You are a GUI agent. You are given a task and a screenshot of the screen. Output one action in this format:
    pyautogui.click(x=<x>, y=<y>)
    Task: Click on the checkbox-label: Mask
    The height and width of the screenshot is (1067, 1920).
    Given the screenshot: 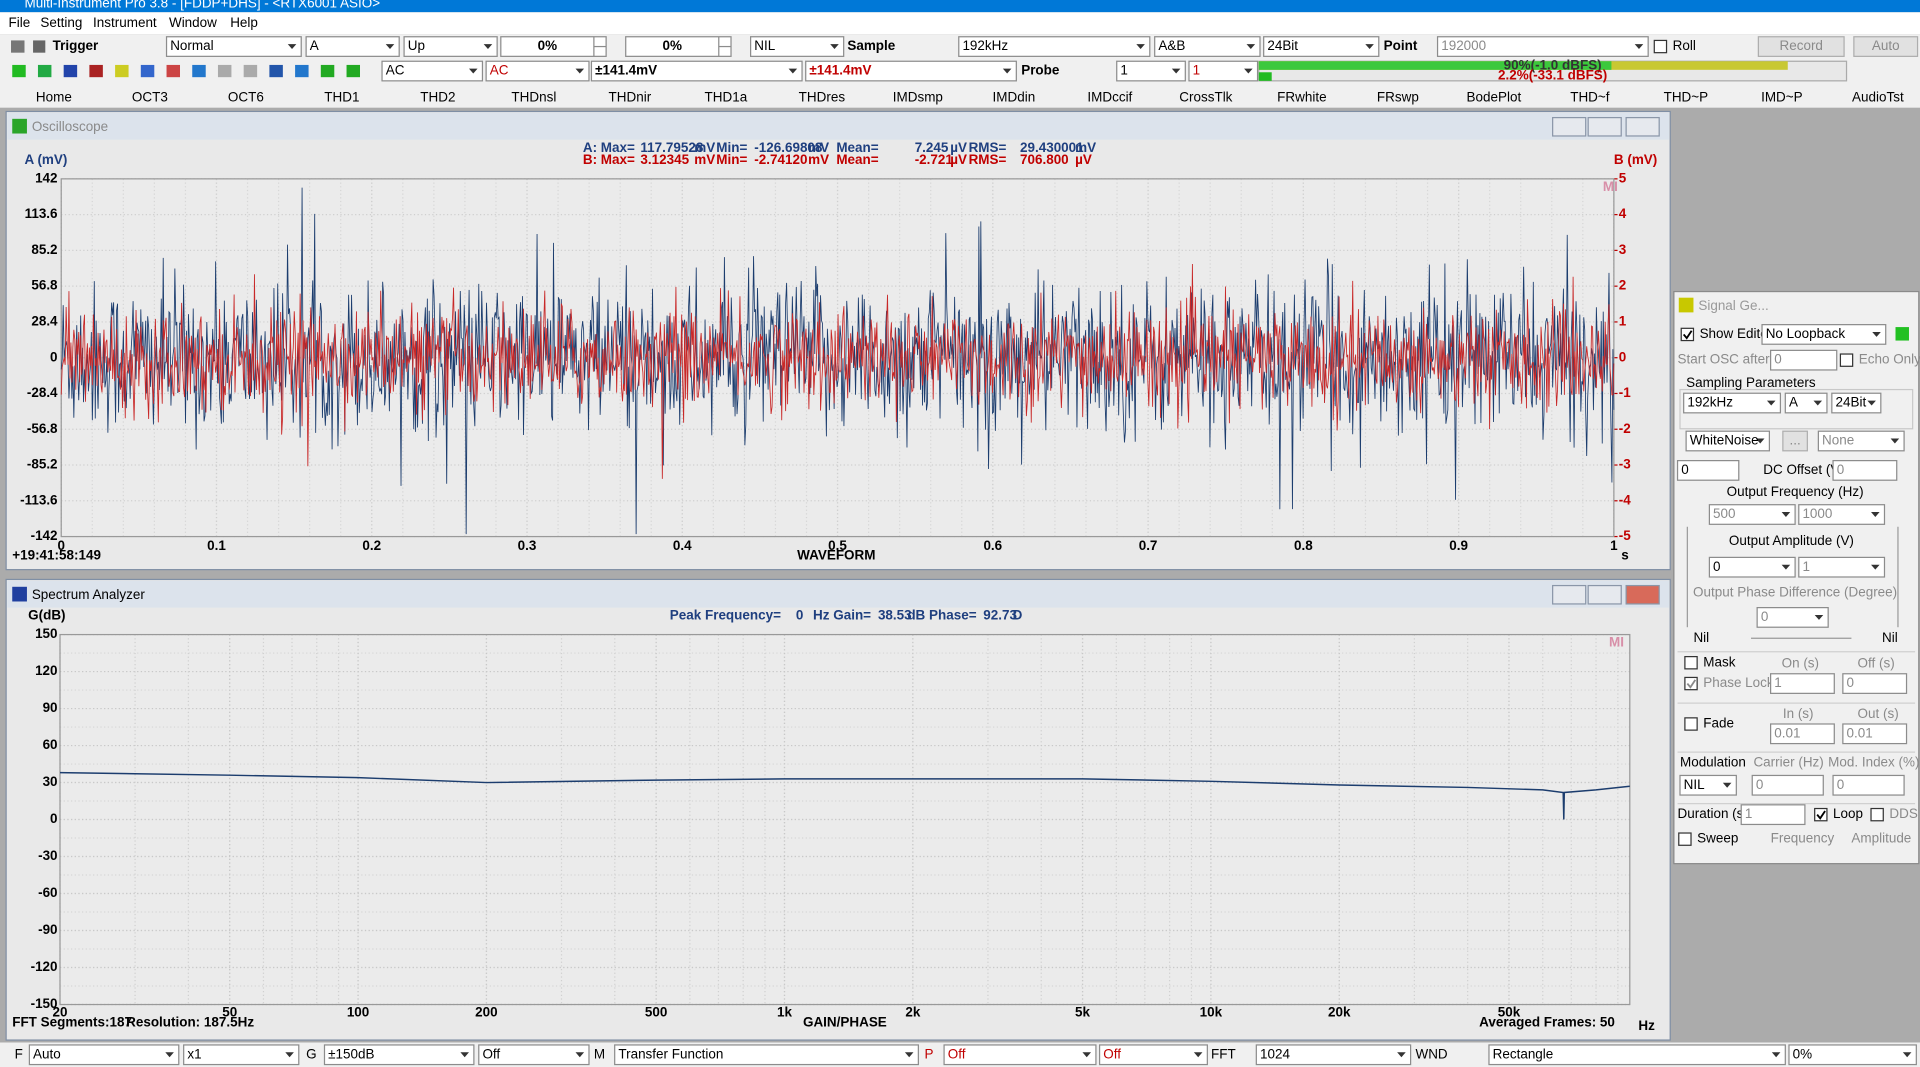 What is the action you would take?
    pyautogui.click(x=1719, y=661)
    